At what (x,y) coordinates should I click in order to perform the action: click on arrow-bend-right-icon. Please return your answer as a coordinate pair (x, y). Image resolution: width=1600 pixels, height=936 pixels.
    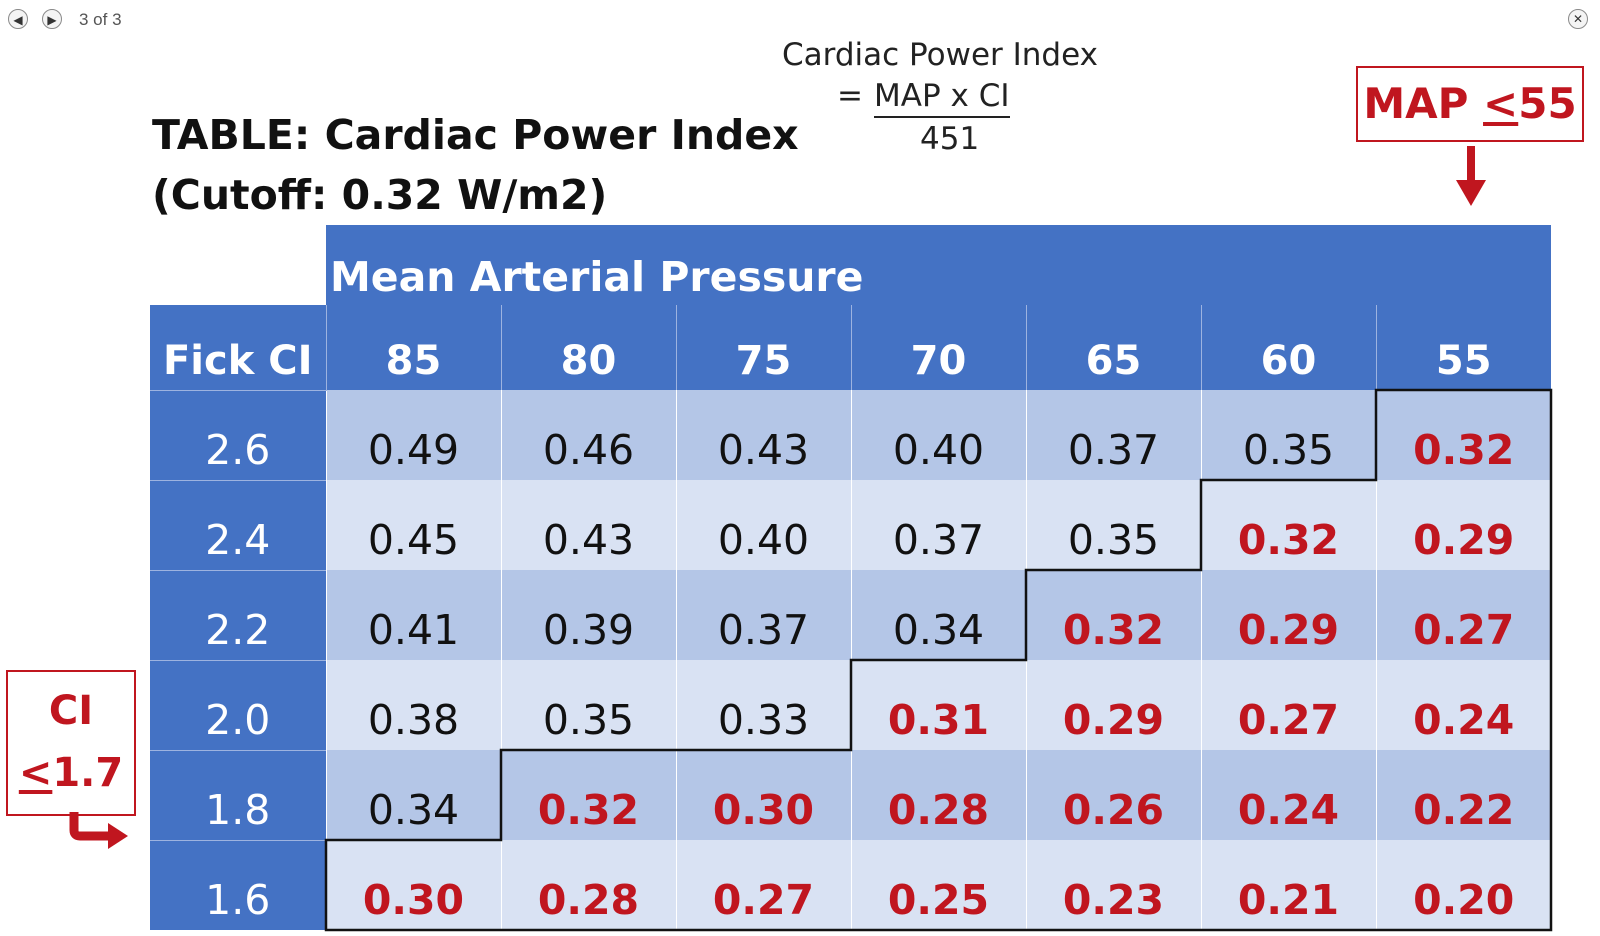
    Looking at the image, I should click on (98, 830).